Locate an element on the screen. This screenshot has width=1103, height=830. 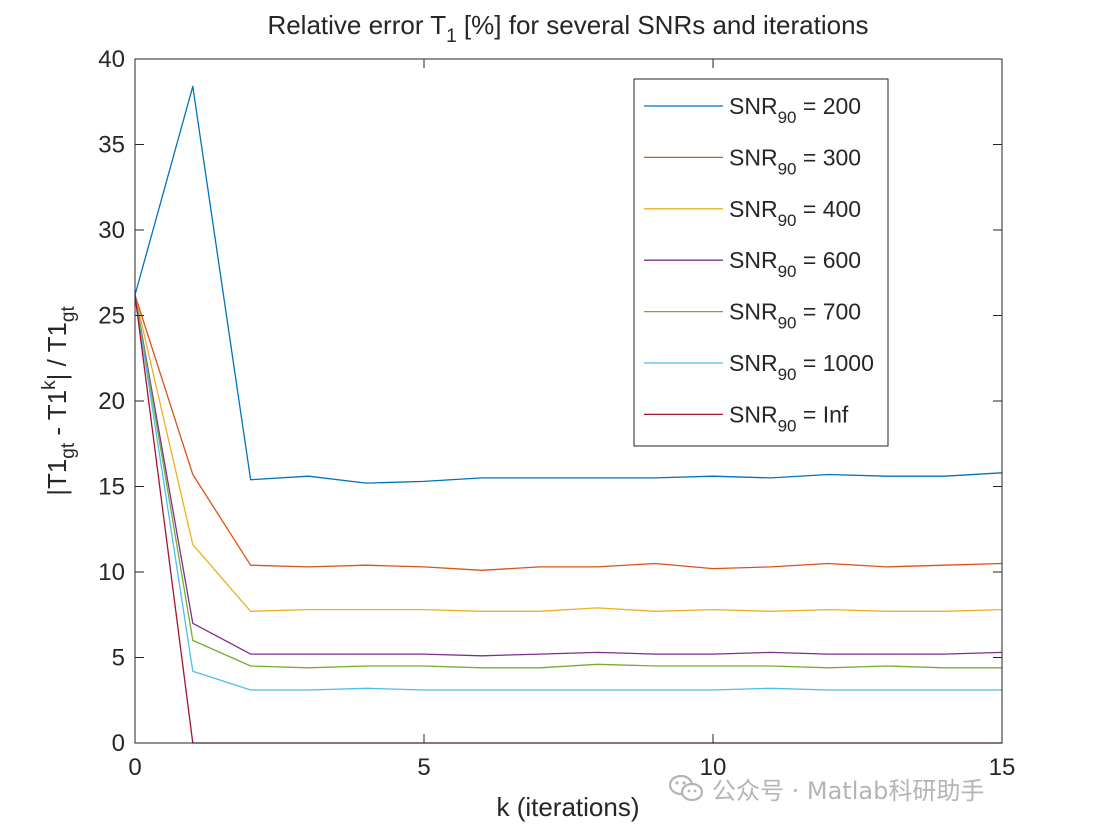
chart-title-rest: [%] for several SNRs and iterations is located at coordinates (663, 25).